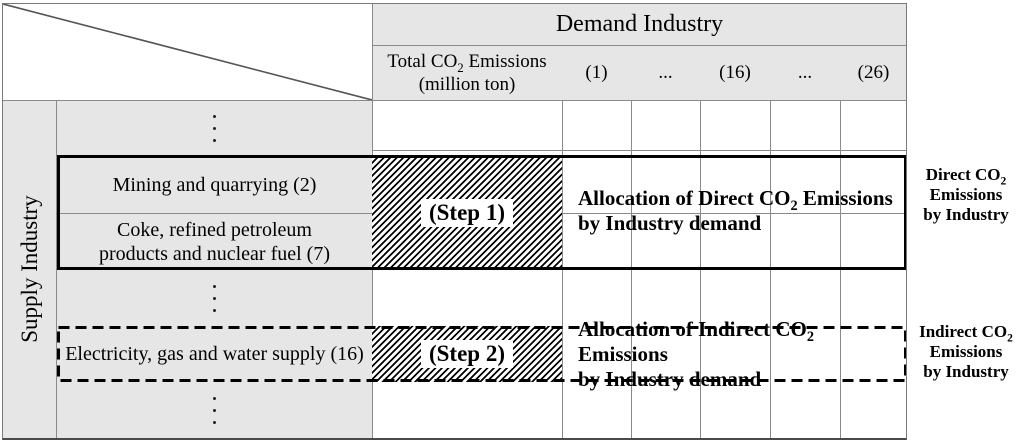 This screenshot has width=1024, height=444. I want to click on ellipsis-row-top, so click(214, 128).